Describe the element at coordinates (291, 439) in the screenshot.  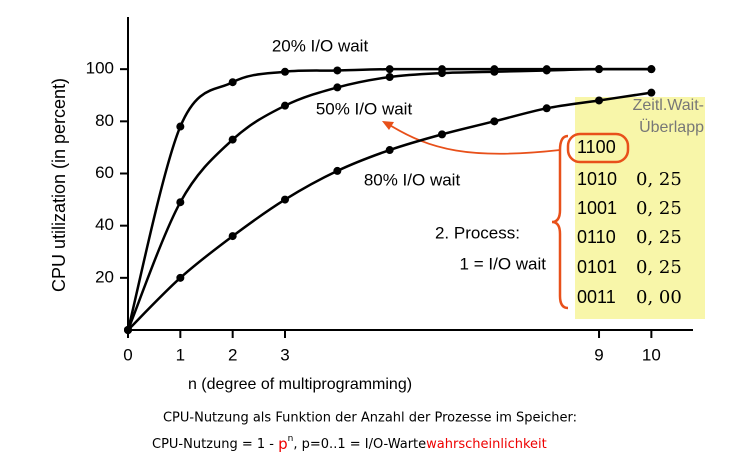
I see `caption-n: n` at that location.